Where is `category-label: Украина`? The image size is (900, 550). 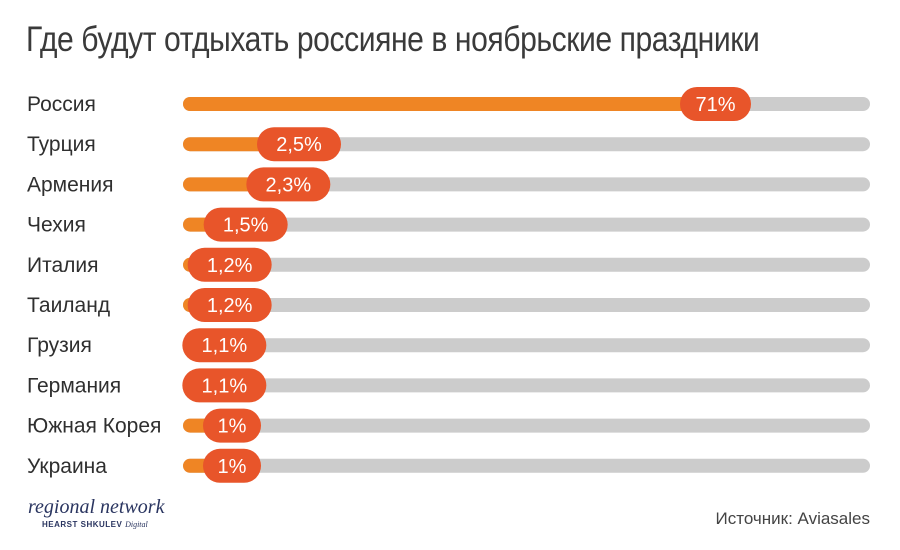 category-label: Украина is located at coordinates (67, 466).